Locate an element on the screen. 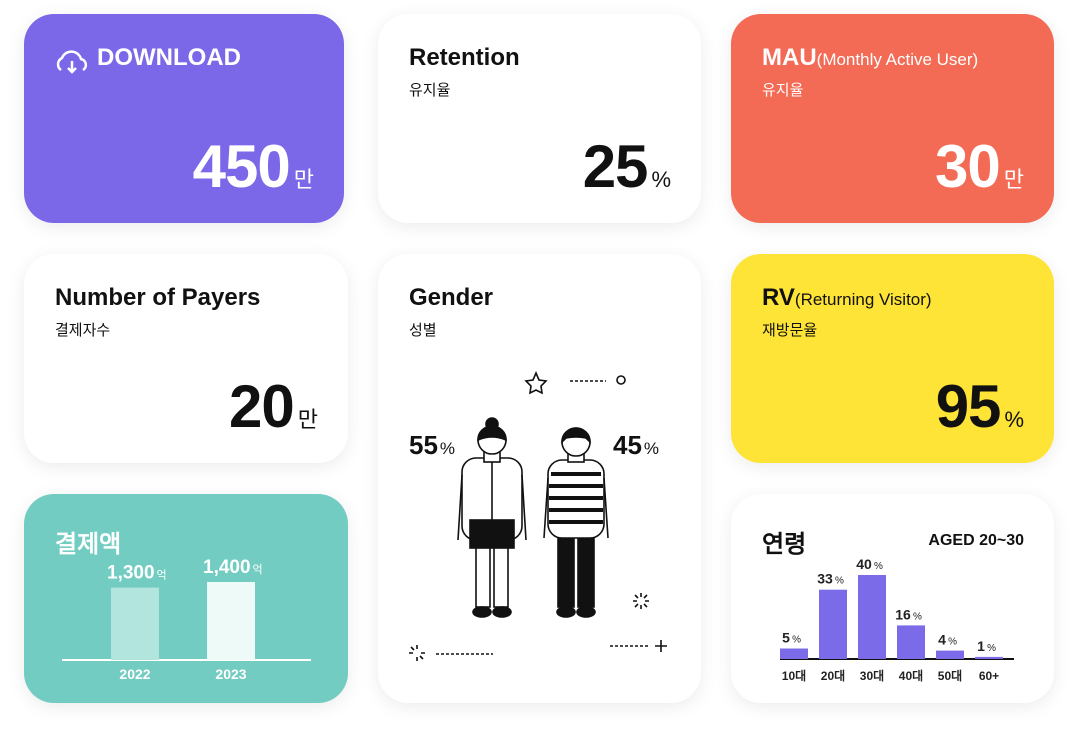  card-title: RV(Returning Visitor) is located at coordinates (847, 298).